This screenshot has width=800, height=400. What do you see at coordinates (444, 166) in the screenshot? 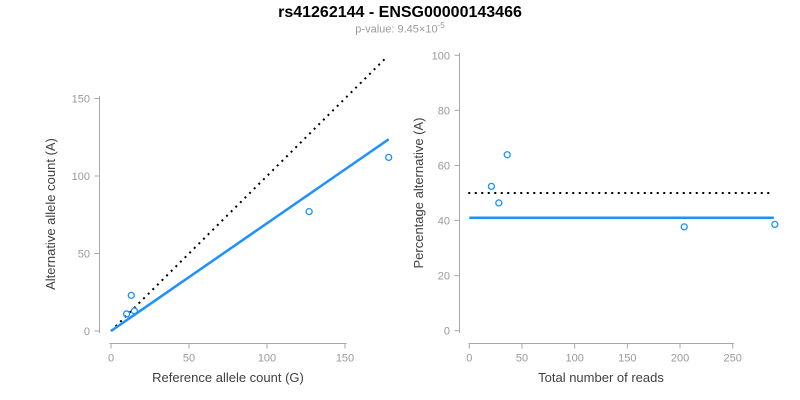
I see `y-tick-label: 60` at bounding box center [444, 166].